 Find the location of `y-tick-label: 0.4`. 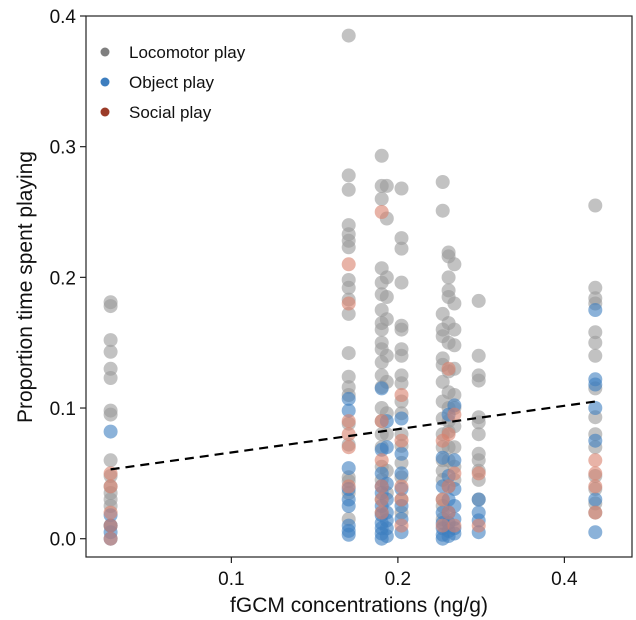

y-tick-label: 0.4 is located at coordinates (63, 17).